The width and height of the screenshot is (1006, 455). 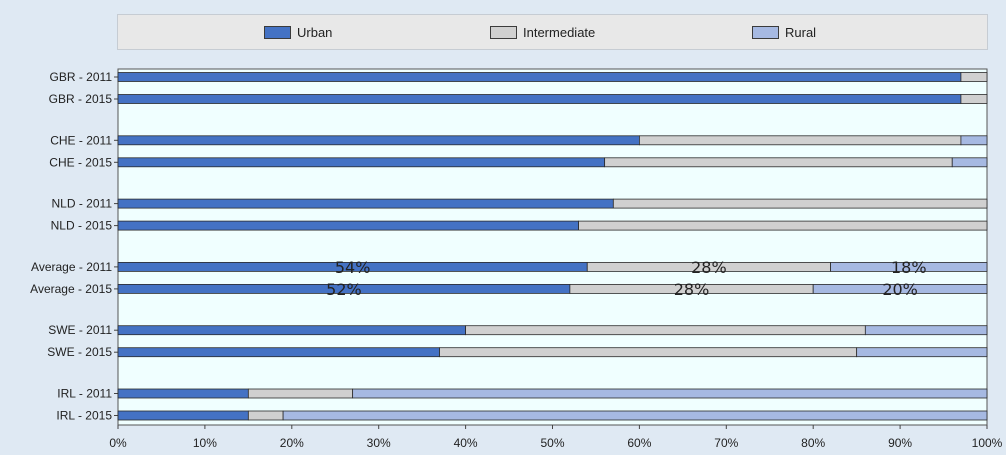 What do you see at coordinates (183, 393) in the screenshot?
I see `bar-urban-irl-2011` at bounding box center [183, 393].